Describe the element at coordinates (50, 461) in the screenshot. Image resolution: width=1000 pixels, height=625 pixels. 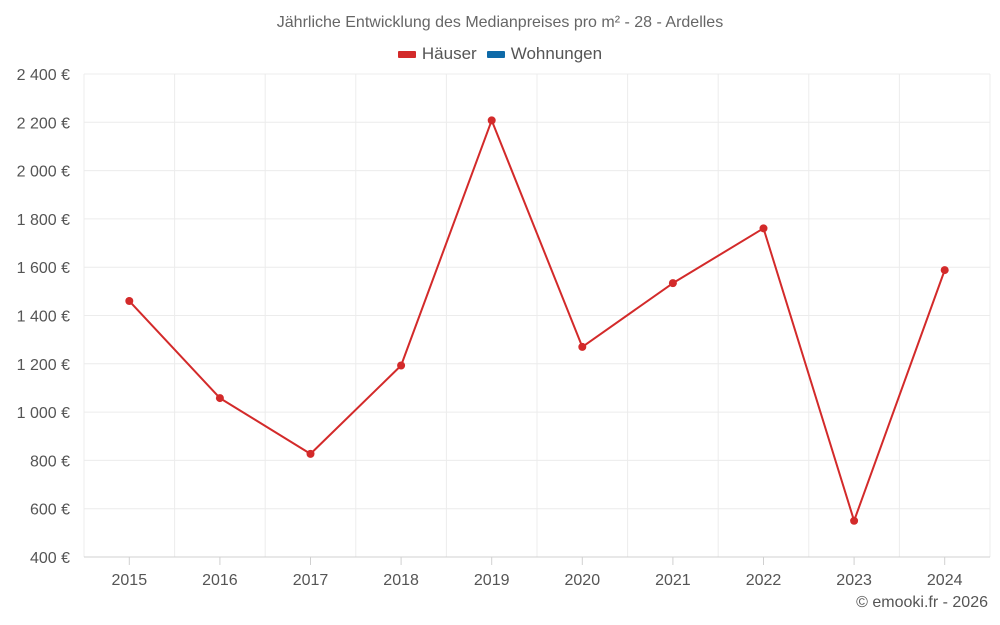
I see `y-tick-label: 800 €` at that location.